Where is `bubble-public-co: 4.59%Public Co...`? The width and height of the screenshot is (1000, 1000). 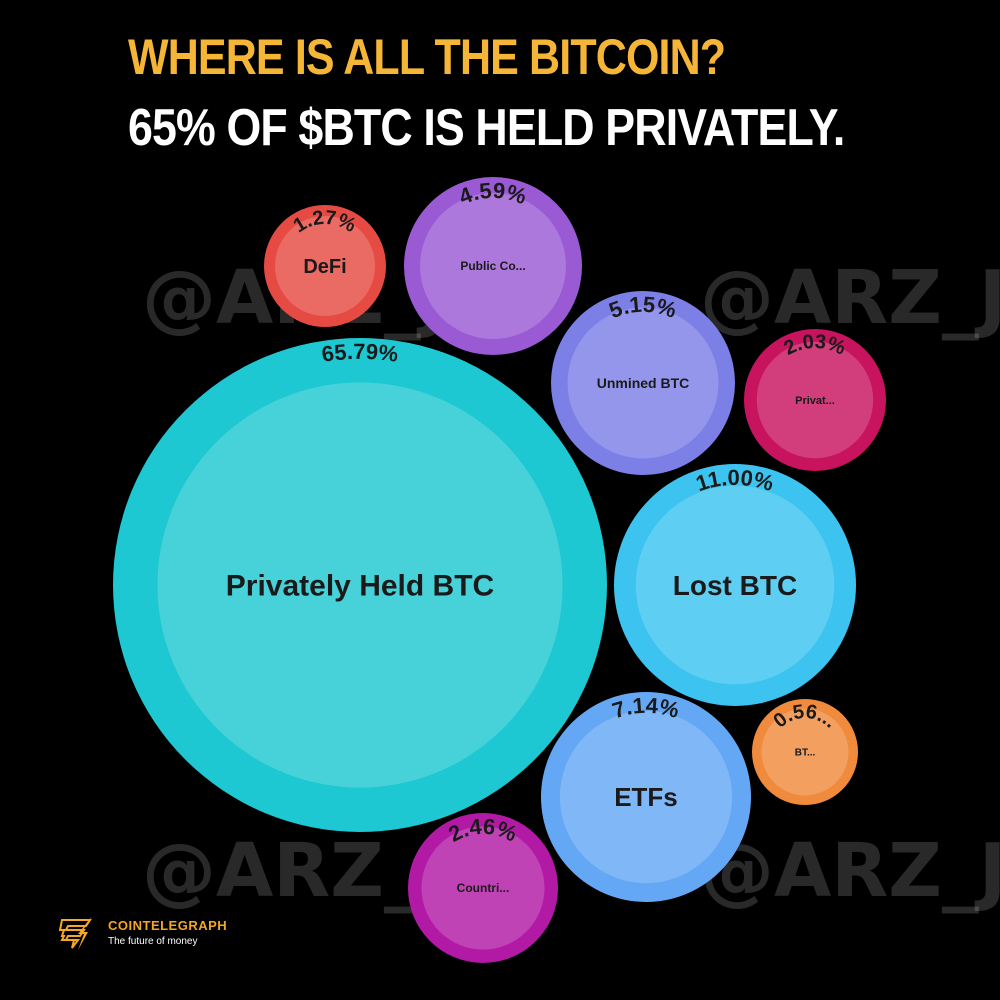
bubble-public-co: 4.59%Public Co... is located at coordinates (493, 266).